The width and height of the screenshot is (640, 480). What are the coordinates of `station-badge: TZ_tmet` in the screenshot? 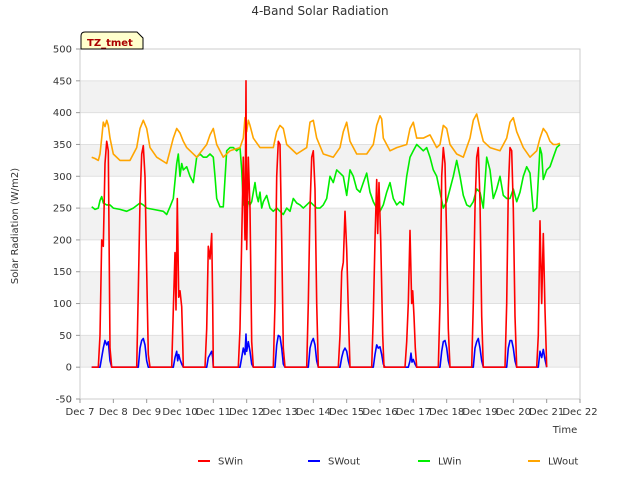 It's located at (112, 40).